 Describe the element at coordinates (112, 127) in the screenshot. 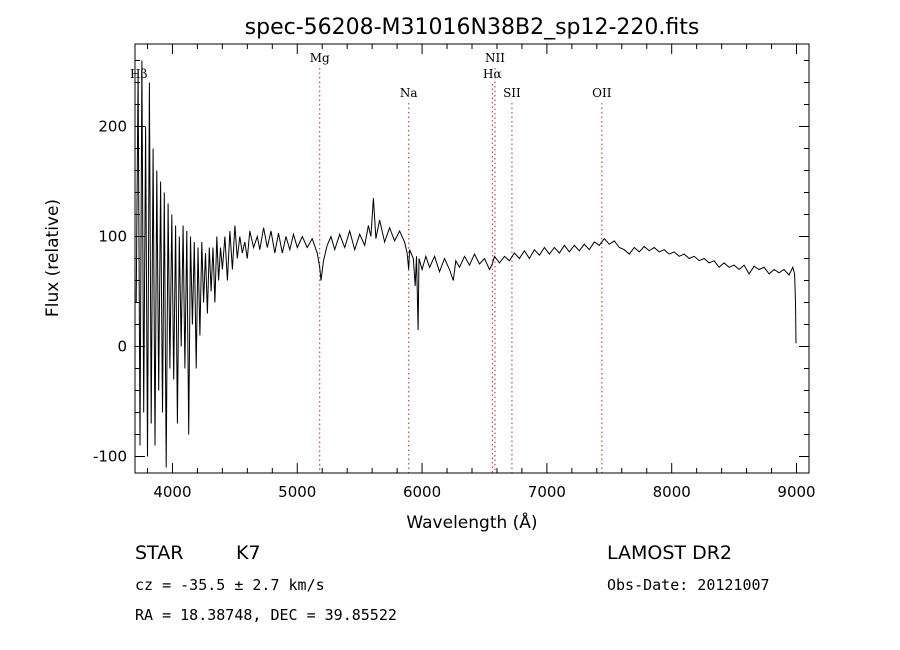

I see `y-tick-label: 200` at that location.